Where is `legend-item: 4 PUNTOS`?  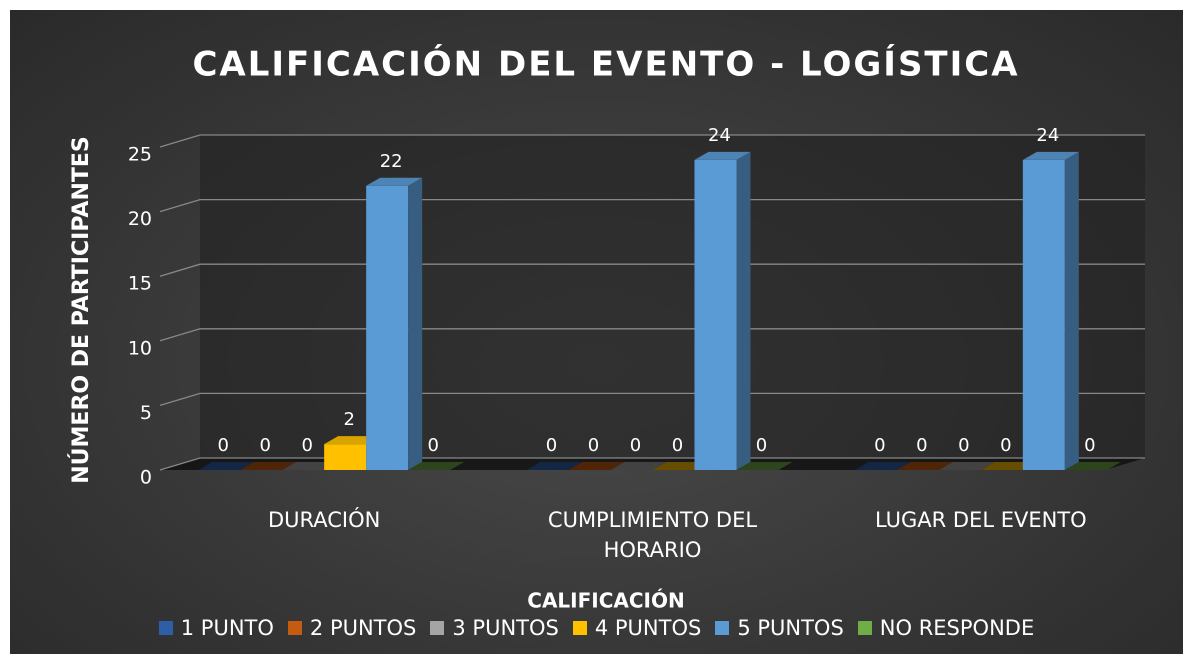 legend-item: 4 PUNTOS is located at coordinates (637, 628).